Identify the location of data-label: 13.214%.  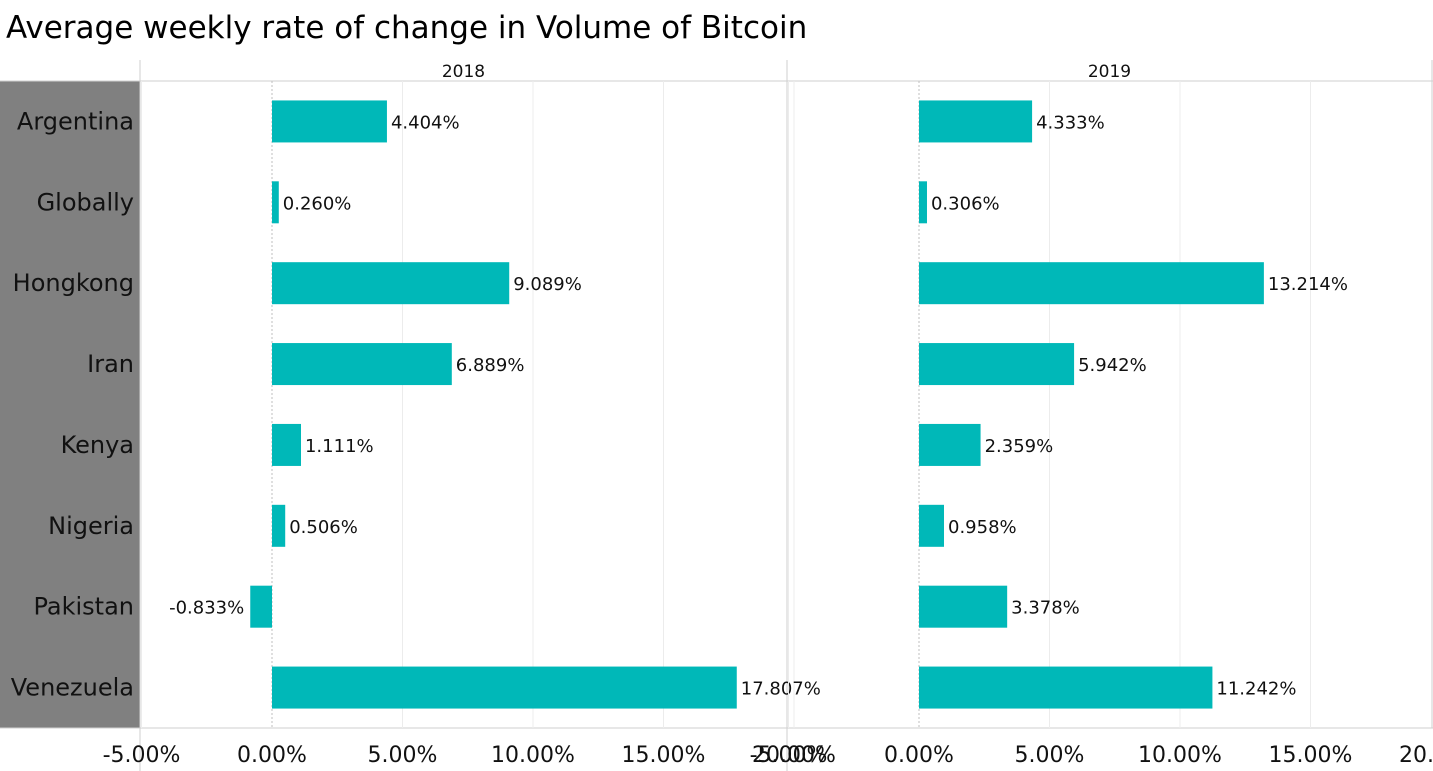
(1308, 284).